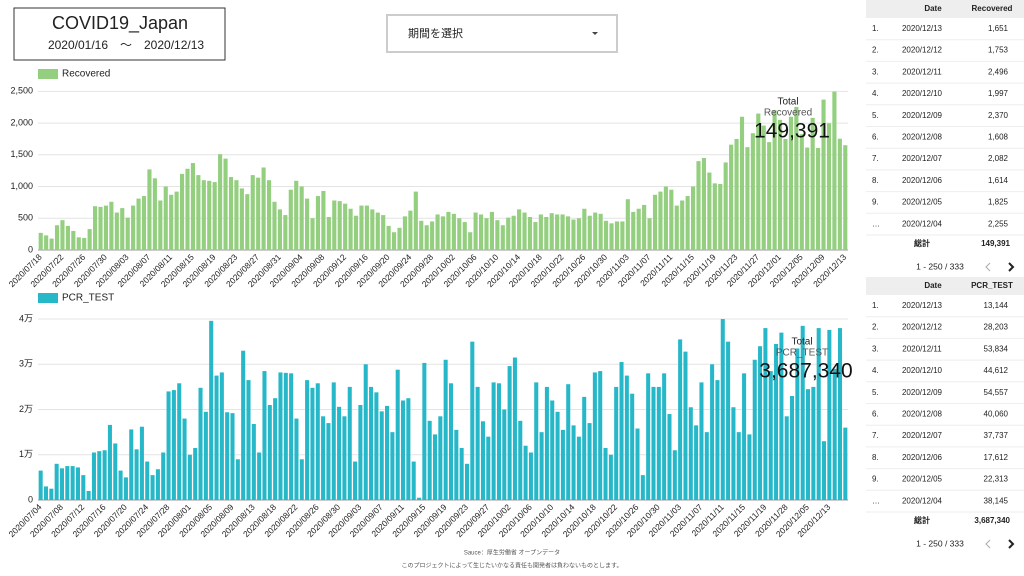 The width and height of the screenshot is (1024, 576). I want to click on row-value: 1,608, so click(998, 136).